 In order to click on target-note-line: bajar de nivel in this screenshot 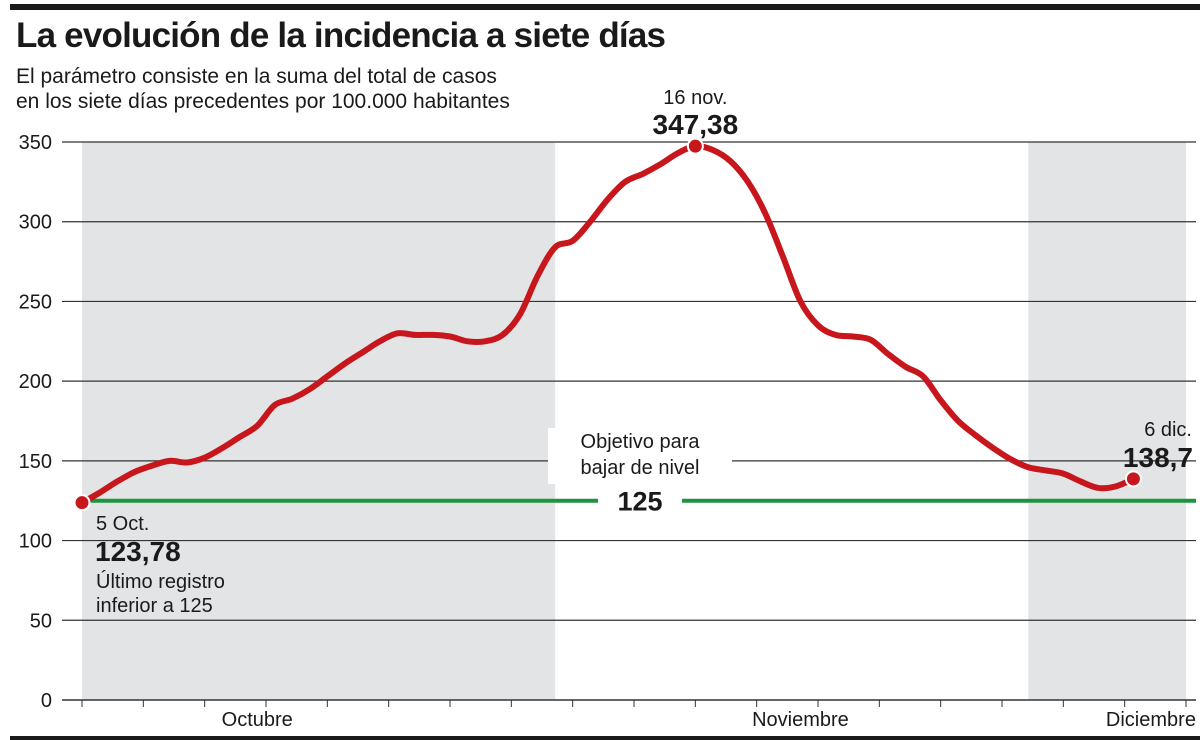, I will do `click(640, 468)`.